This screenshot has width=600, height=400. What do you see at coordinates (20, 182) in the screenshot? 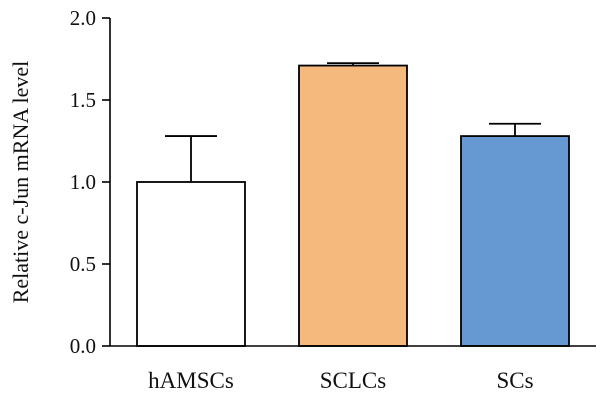
I see `y-axis-label: Relative c-Jun mRNA level` at bounding box center [20, 182].